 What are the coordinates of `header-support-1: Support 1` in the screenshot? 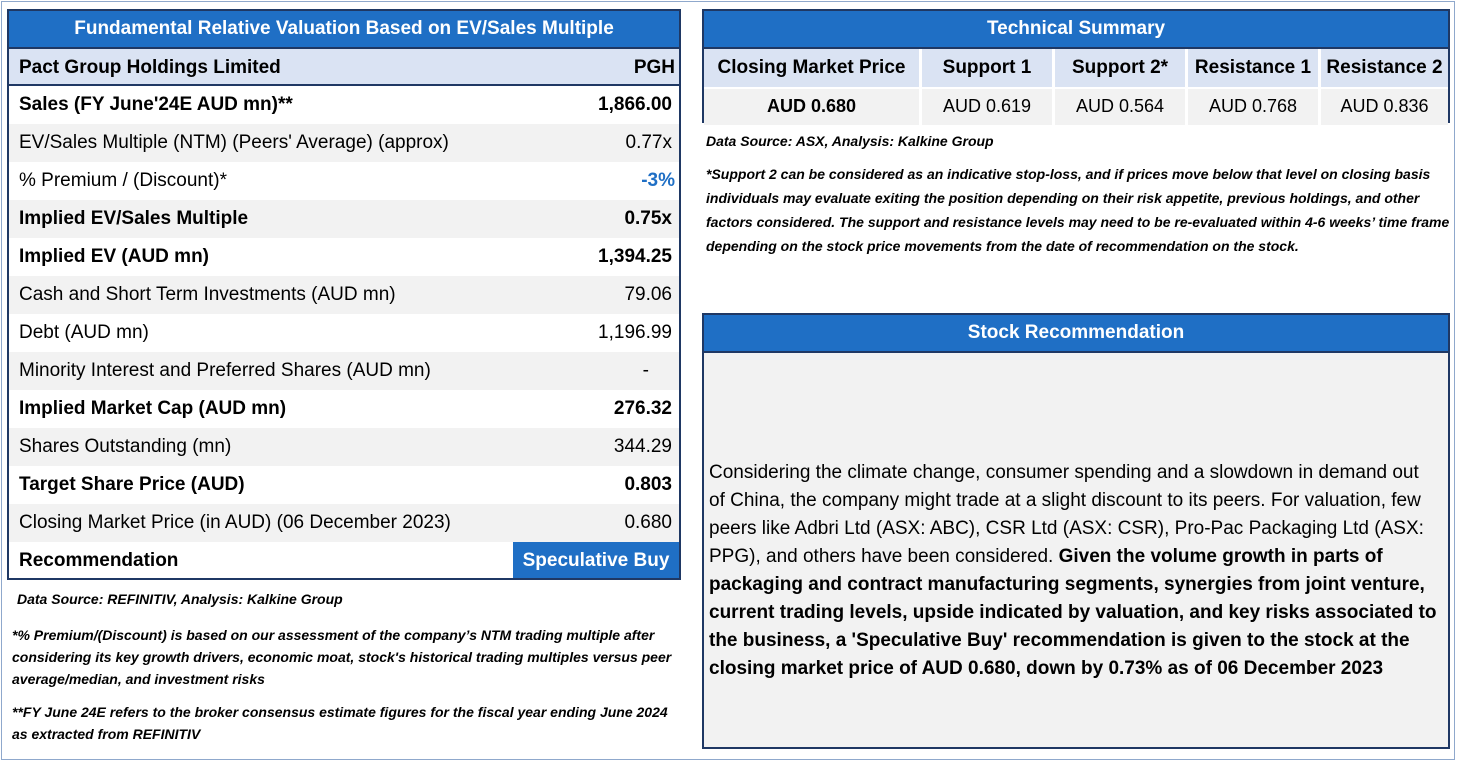 It's located at (988, 68).